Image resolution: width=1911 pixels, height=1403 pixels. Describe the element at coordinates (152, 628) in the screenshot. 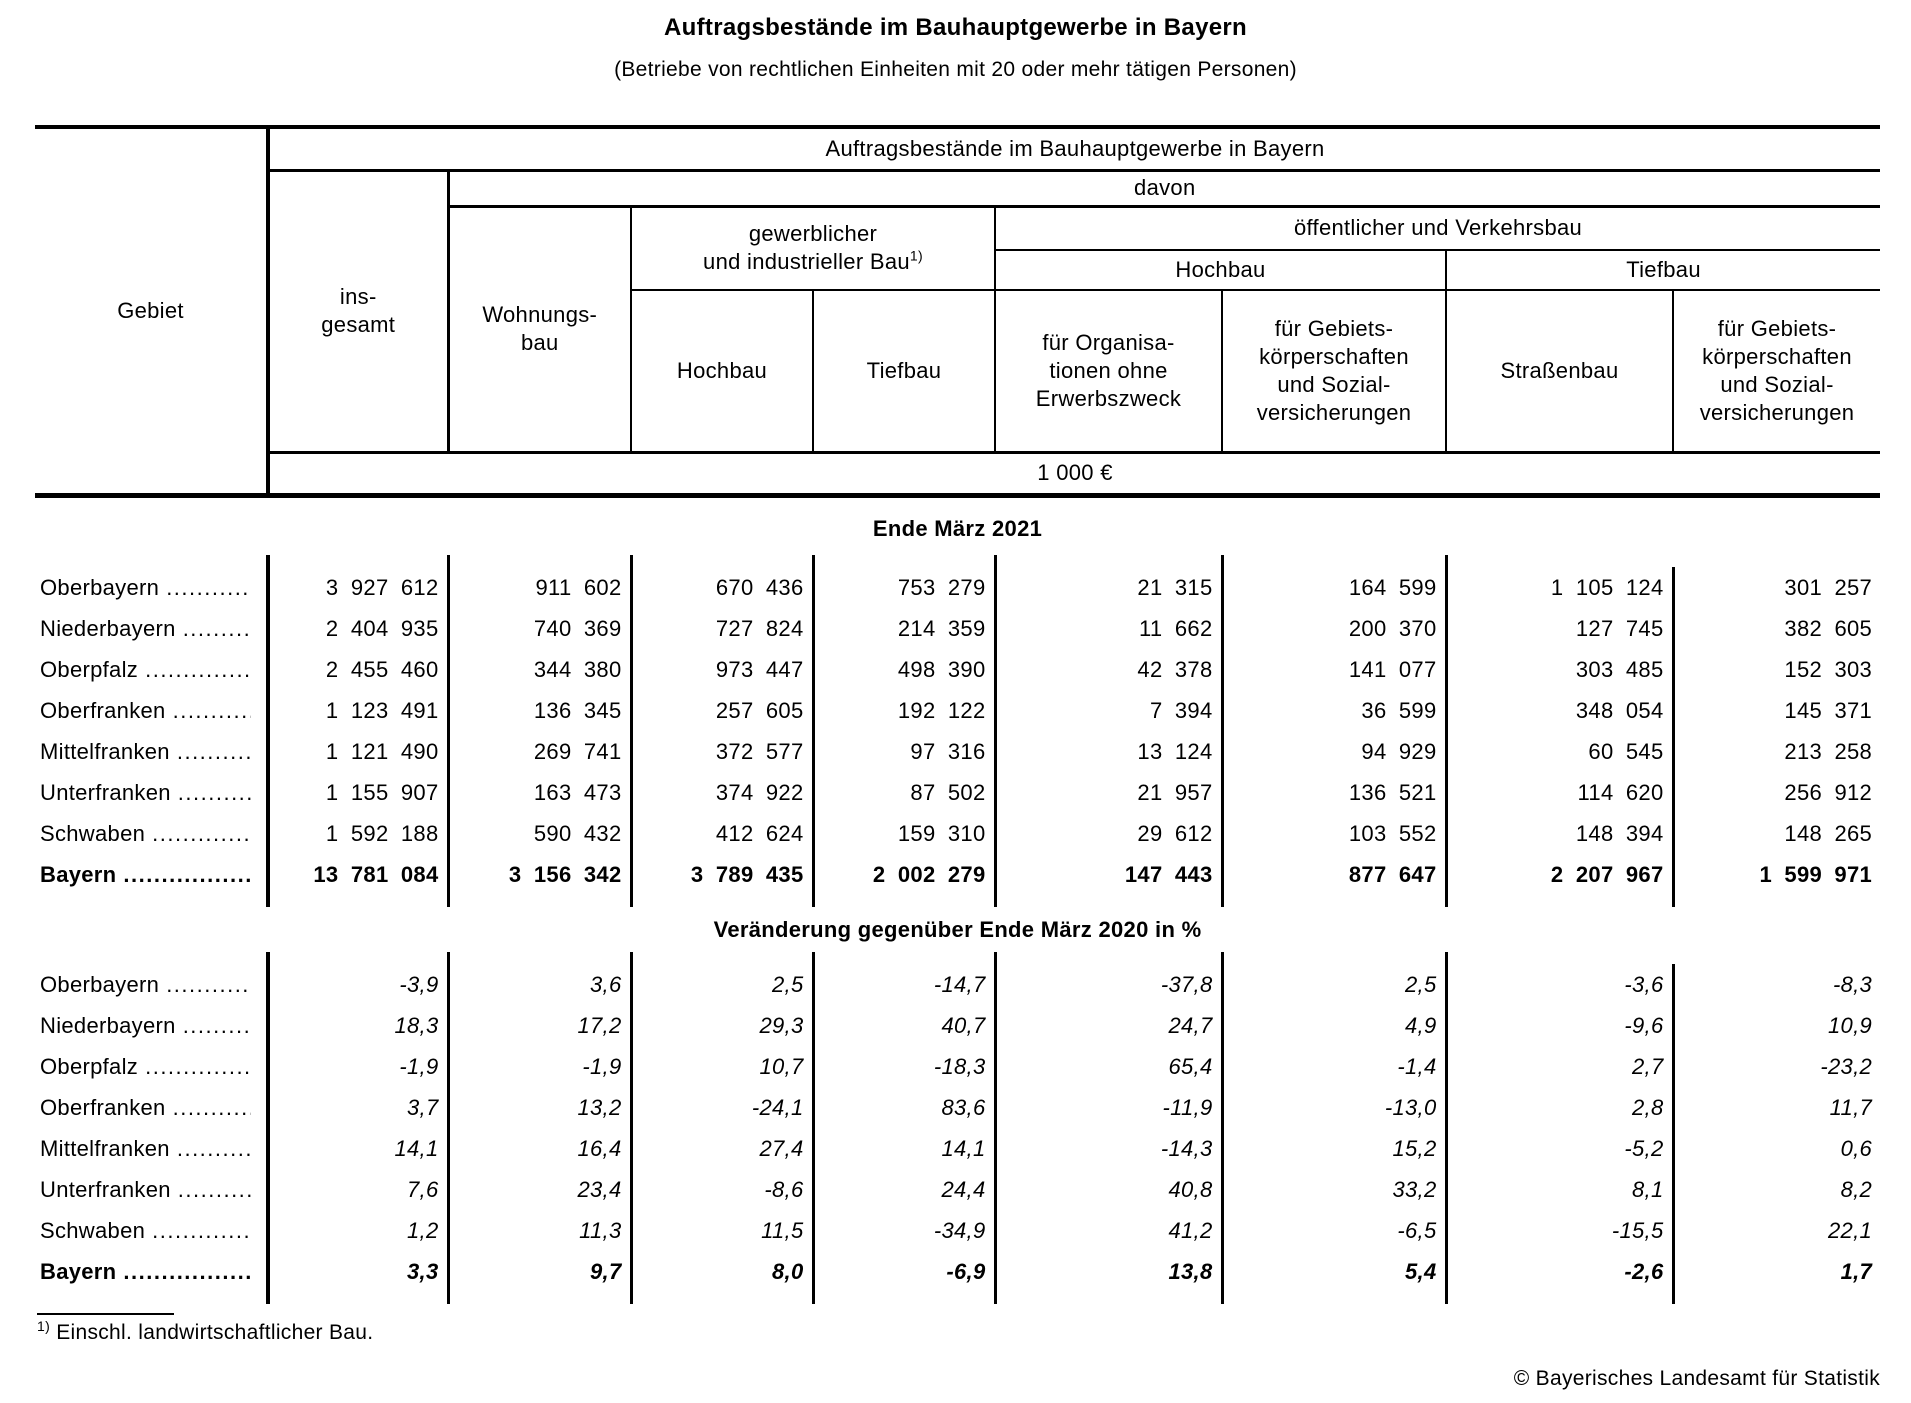

I see `row-label: Niederbayern` at that location.